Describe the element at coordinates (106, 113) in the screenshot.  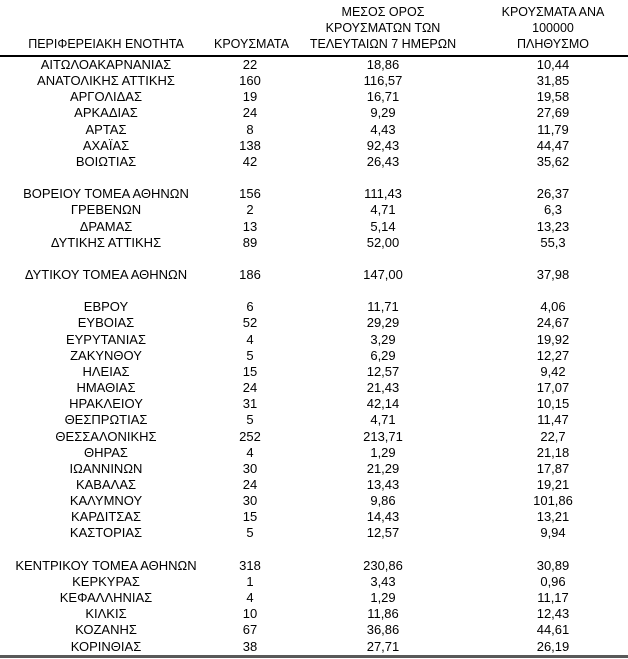
I see `cell-region: ΑΡΚΑΔΙΑΣ` at that location.